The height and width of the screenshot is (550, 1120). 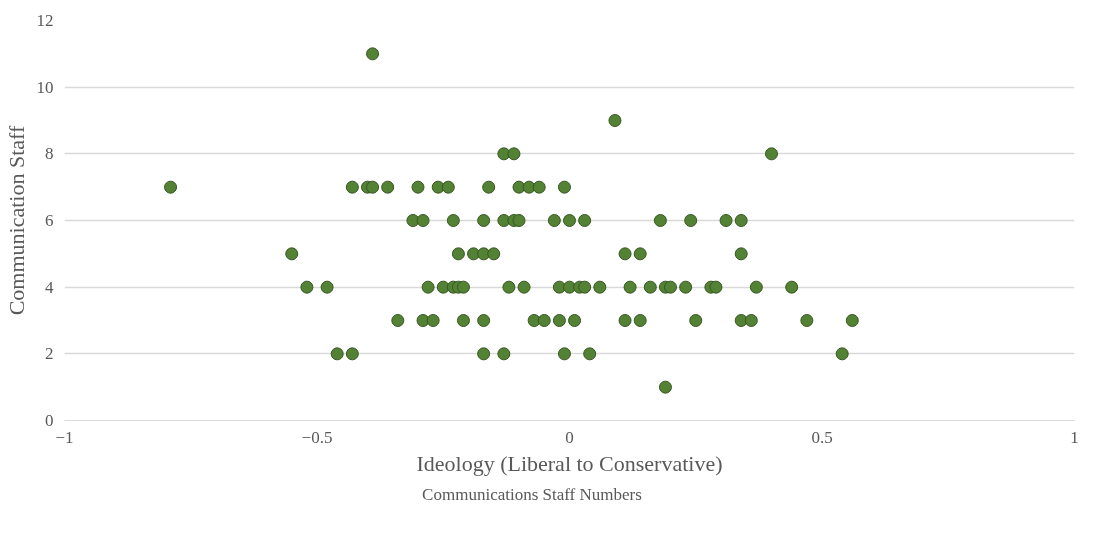 What do you see at coordinates (569, 437) in the screenshot?
I see `x-tick-label: 0` at bounding box center [569, 437].